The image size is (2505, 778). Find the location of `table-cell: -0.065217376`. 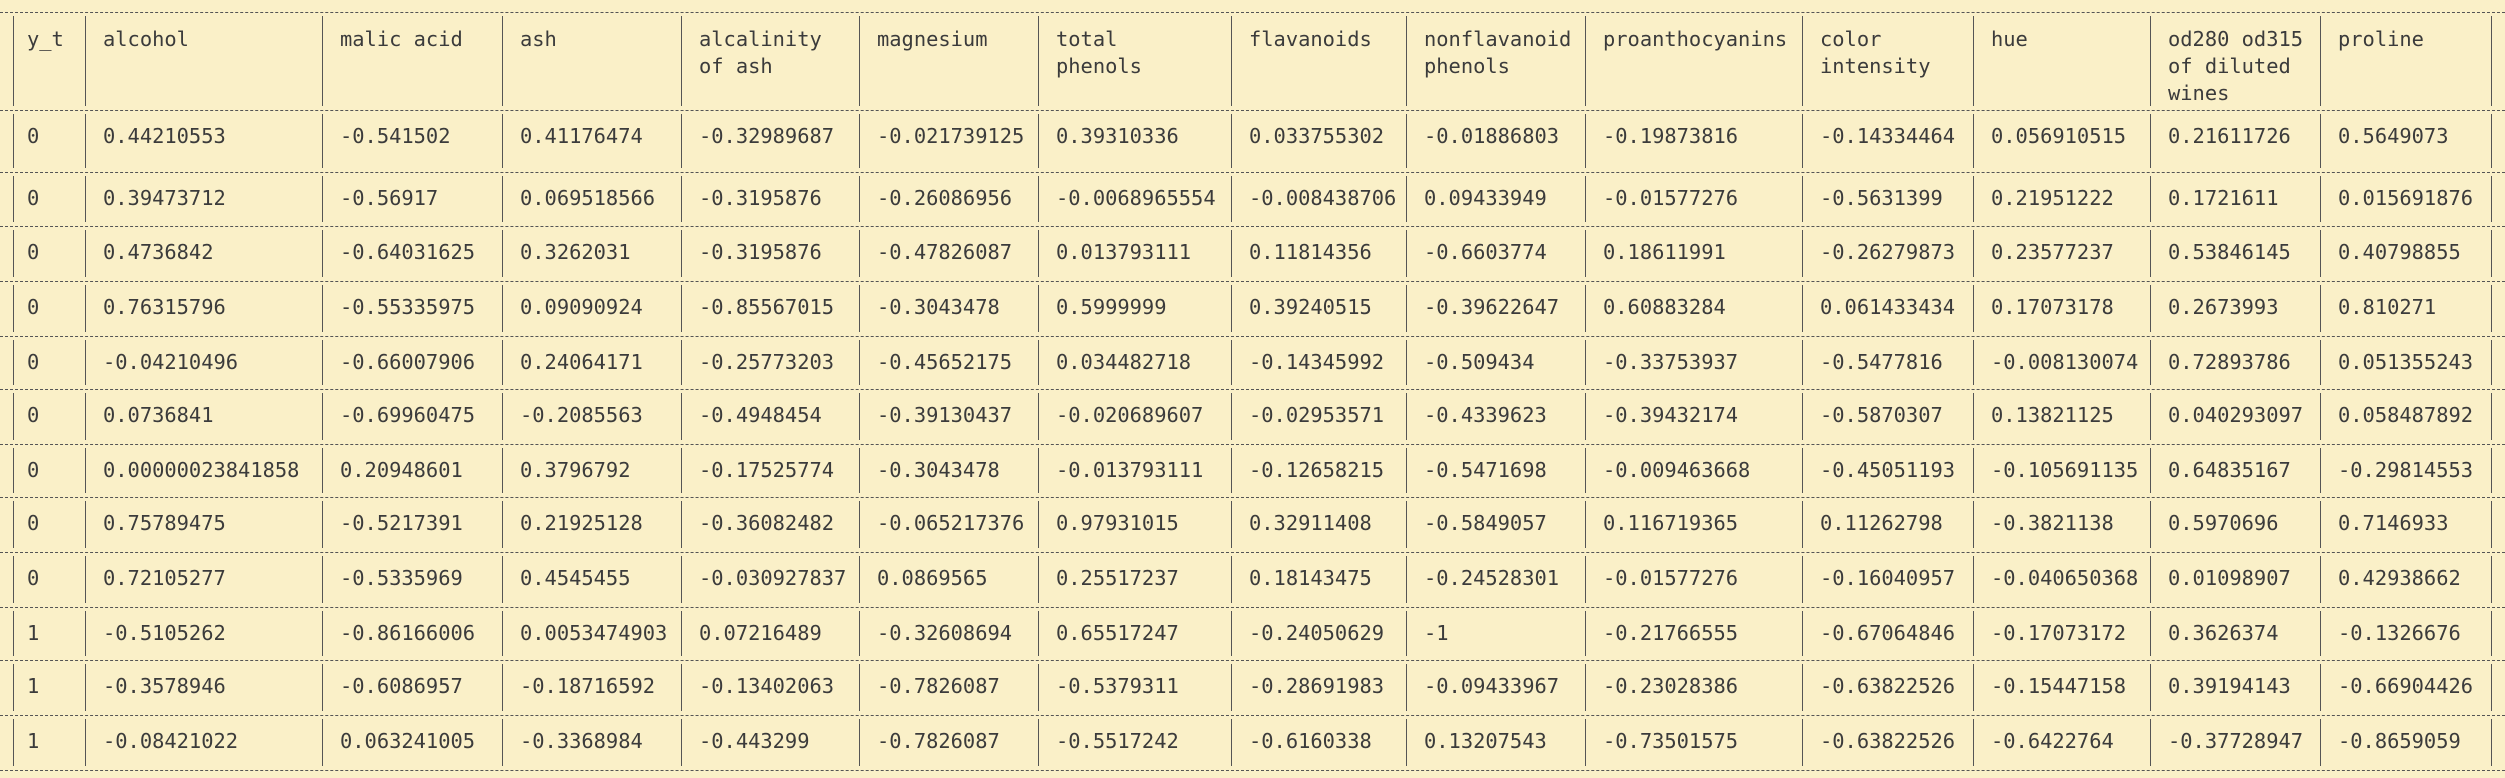

table-cell: -0.065217376 is located at coordinates (951, 523).